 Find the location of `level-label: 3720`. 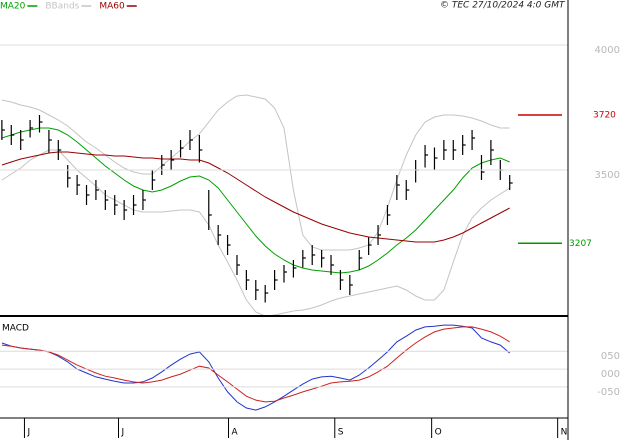

level-label: 3720 is located at coordinates (604, 116).